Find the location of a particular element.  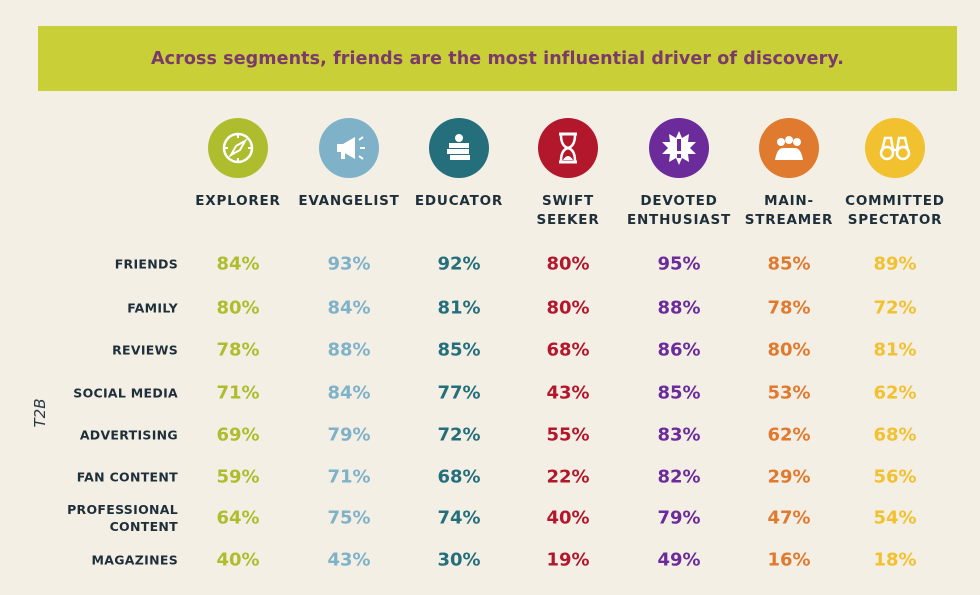

segment-column-header: COMMITTED SPECTATOR is located at coordinates (895, 174).